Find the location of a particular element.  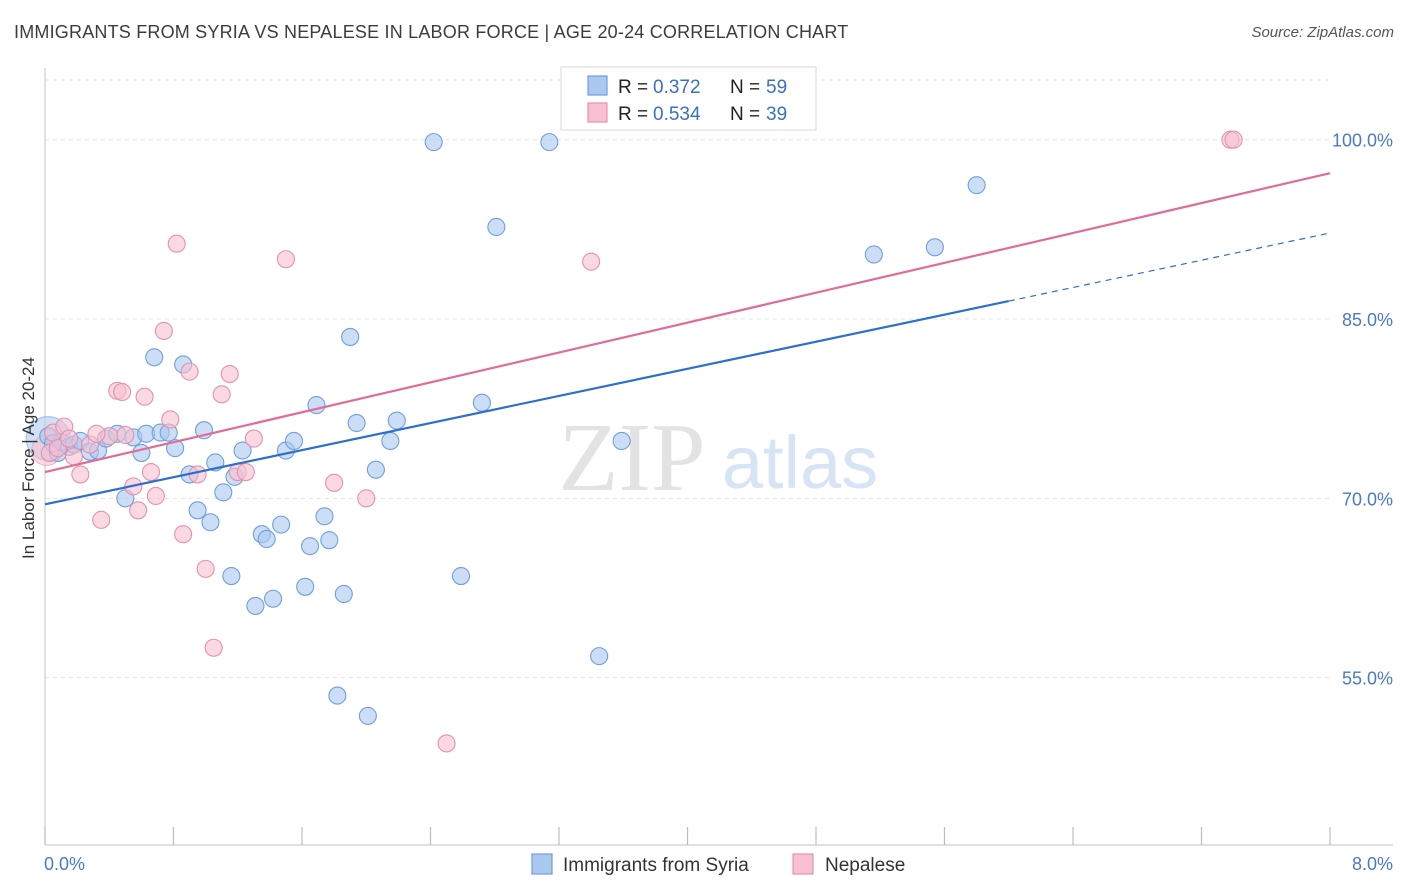

legend-syria-n-label: N = is located at coordinates (745, 87).